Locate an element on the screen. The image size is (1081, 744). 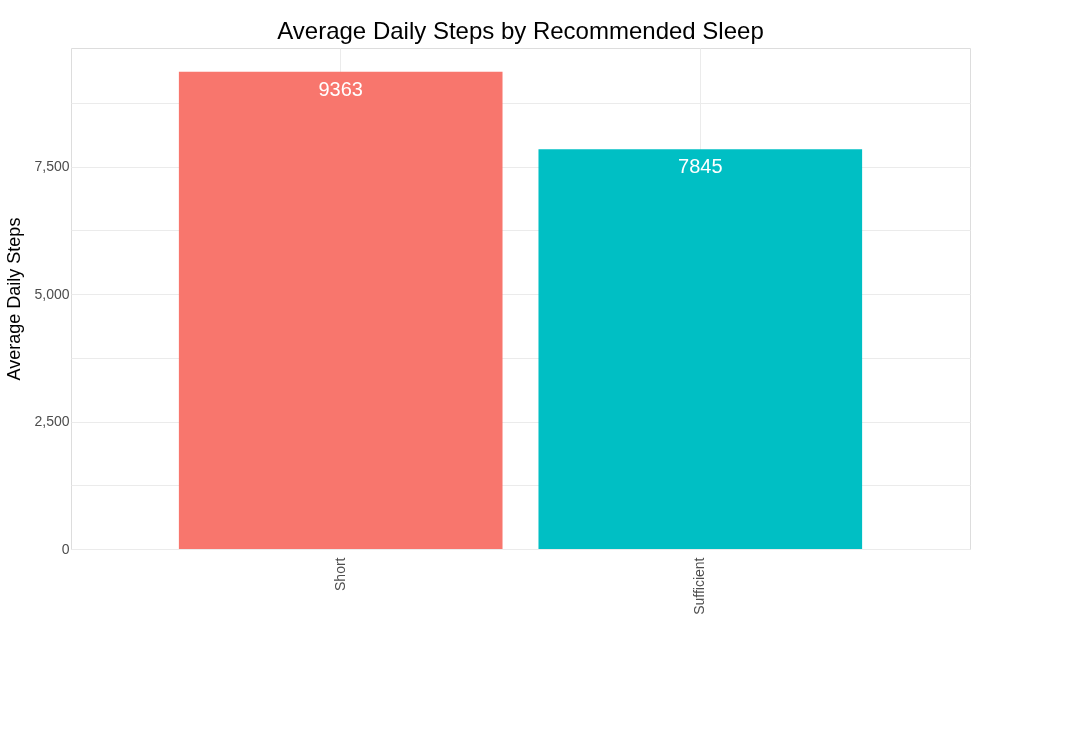
y-axis-title: Average Daily Steps is located at coordinates (14, 299).